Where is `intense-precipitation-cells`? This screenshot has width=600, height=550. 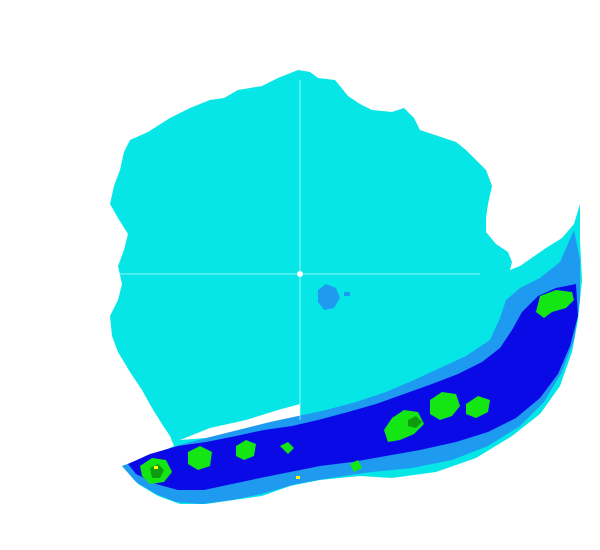 intense-precipitation-cells is located at coordinates (227, 472).